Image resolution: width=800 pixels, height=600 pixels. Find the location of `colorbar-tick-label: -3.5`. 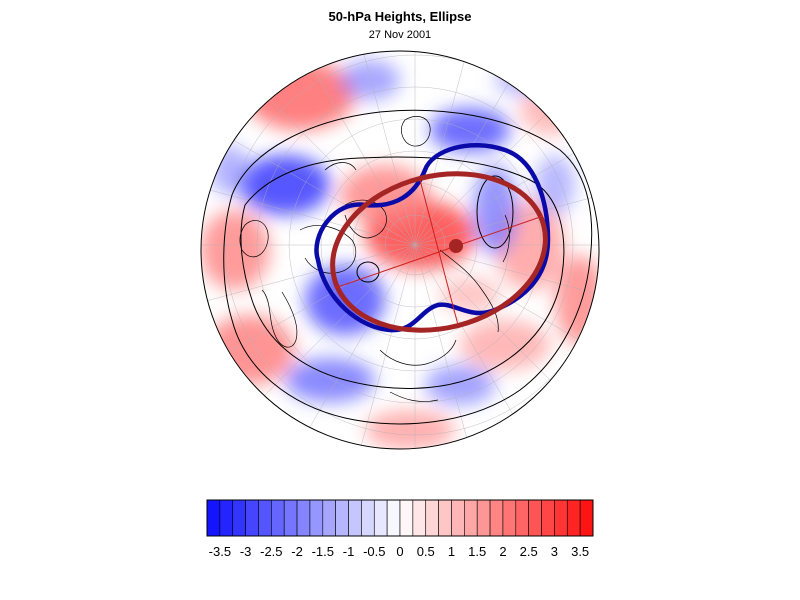

colorbar-tick-label: -3.5 is located at coordinates (220, 551).